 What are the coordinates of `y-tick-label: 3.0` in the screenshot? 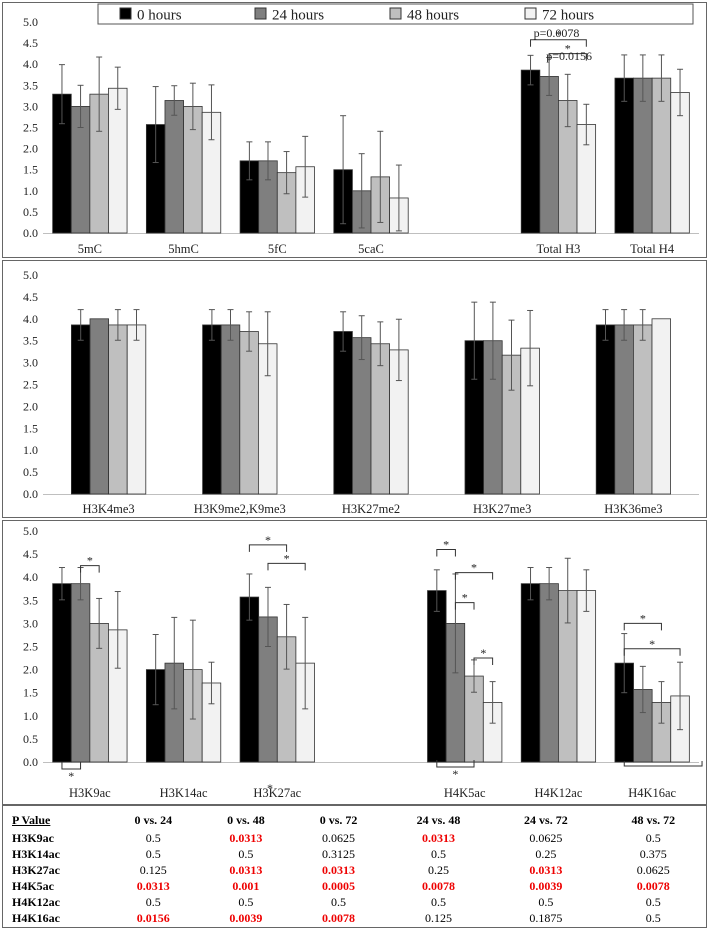 It's located at (30, 623).